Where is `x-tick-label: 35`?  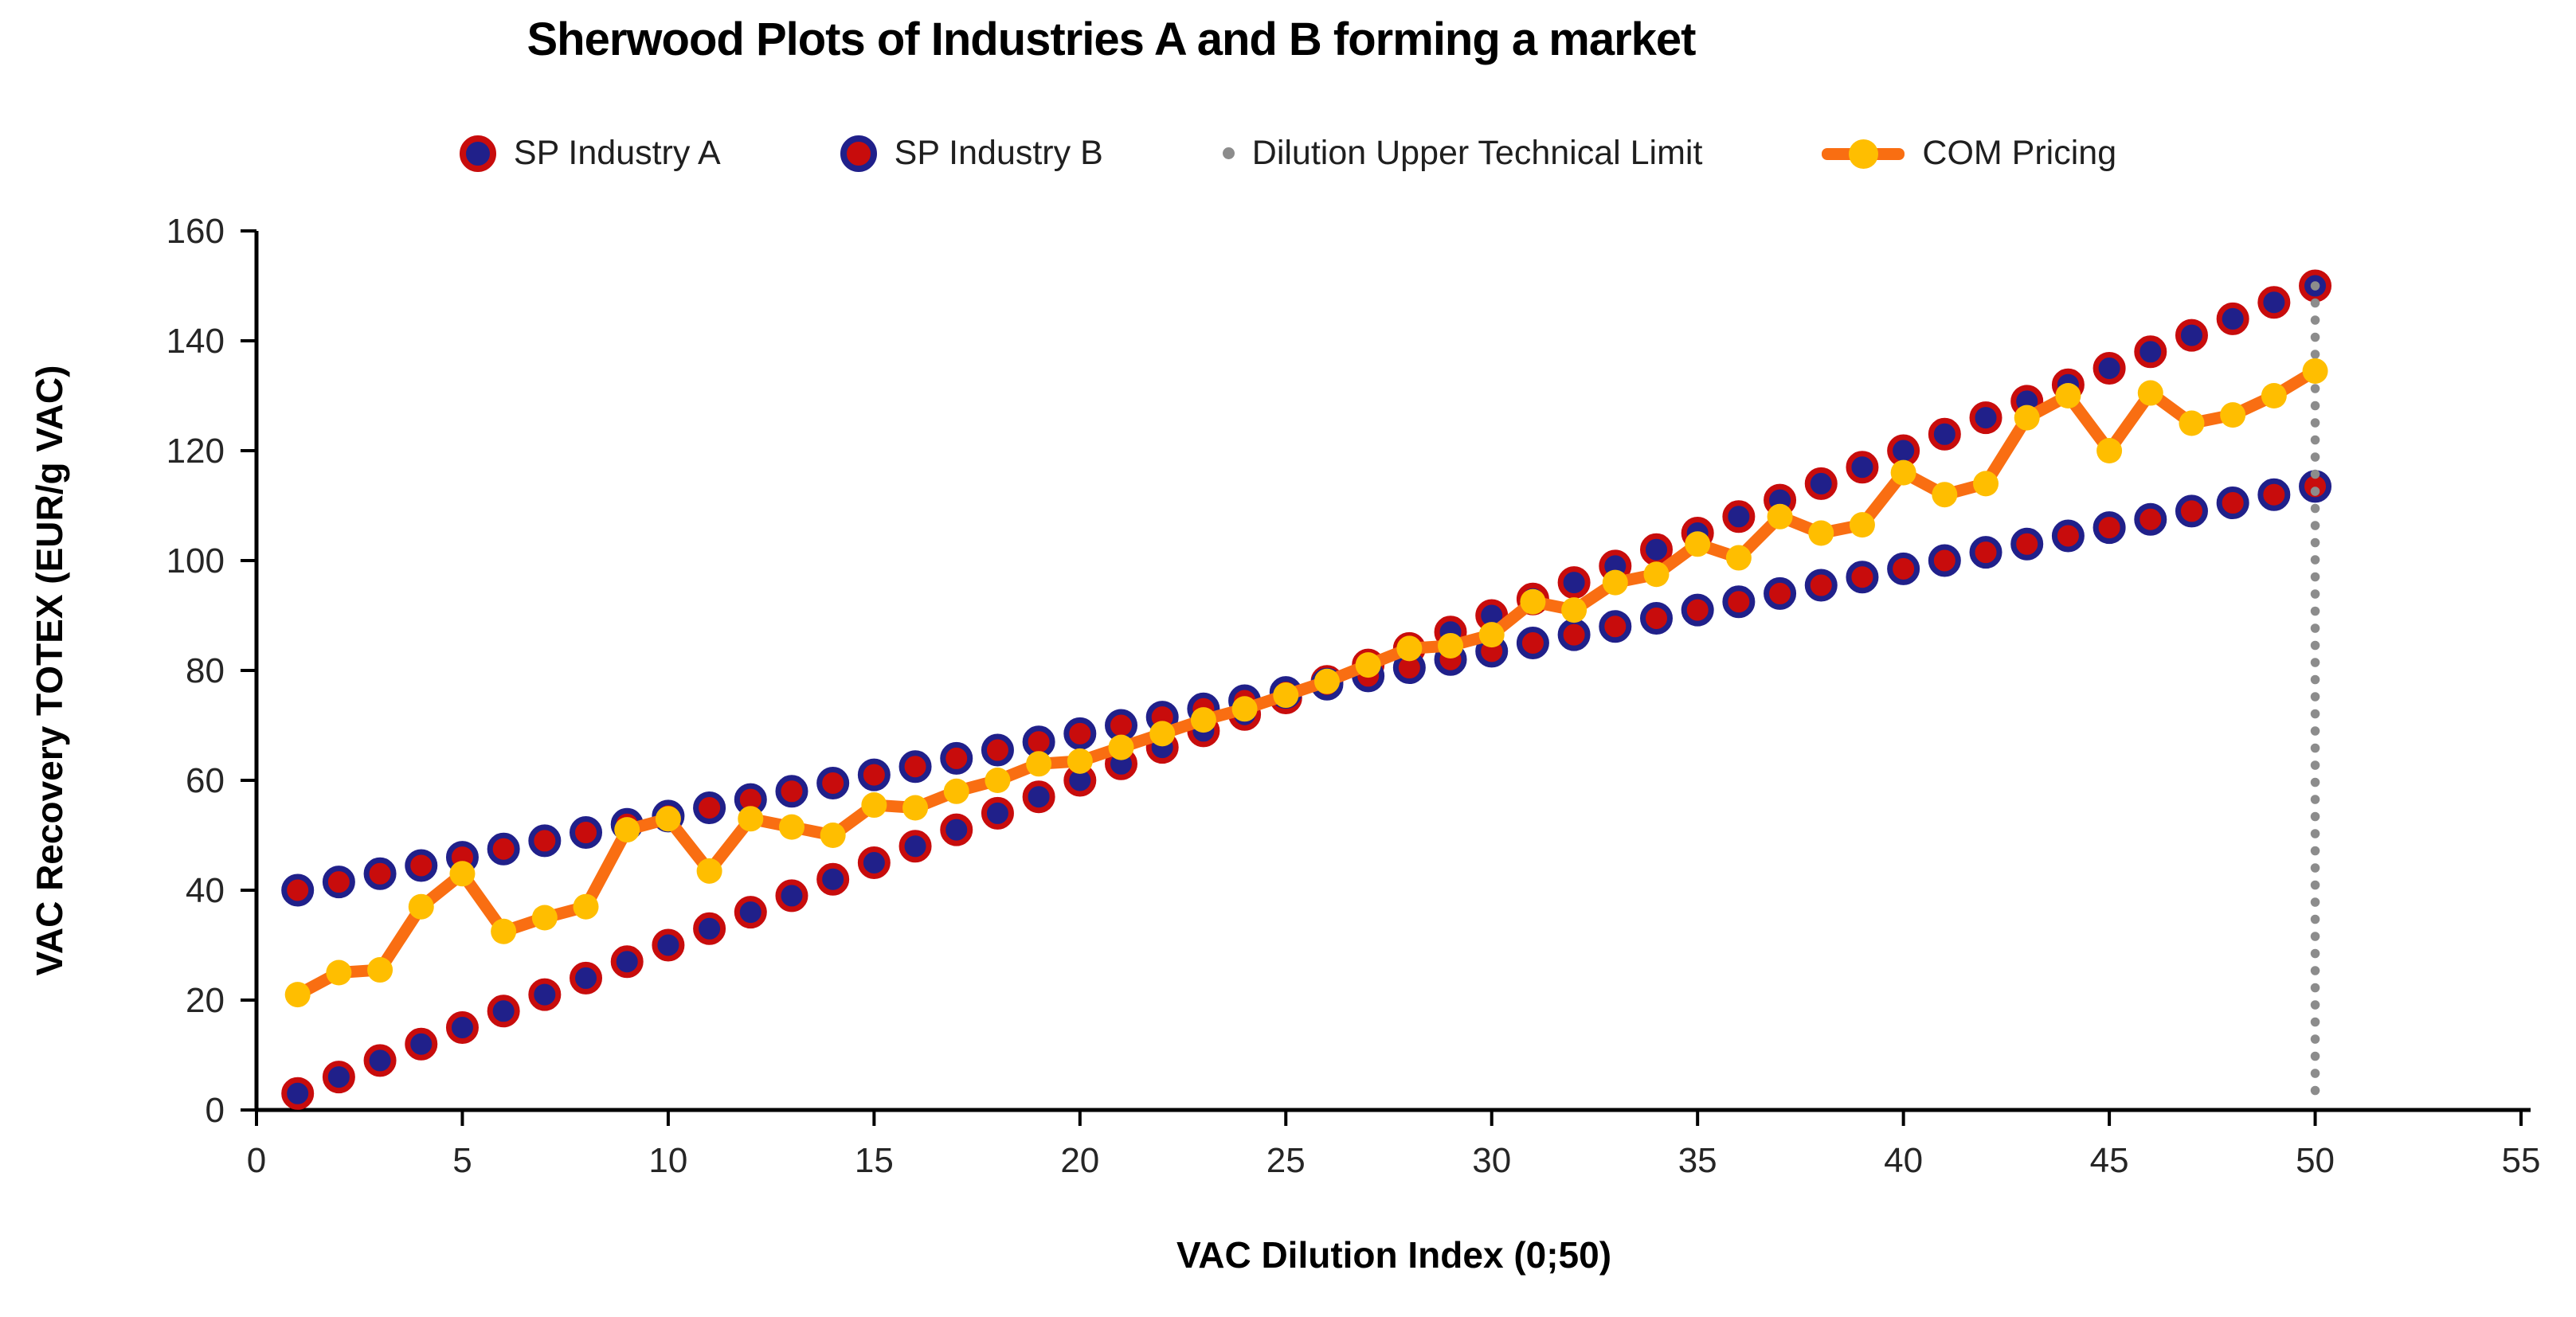
x-tick-label: 35 is located at coordinates (1697, 1160).